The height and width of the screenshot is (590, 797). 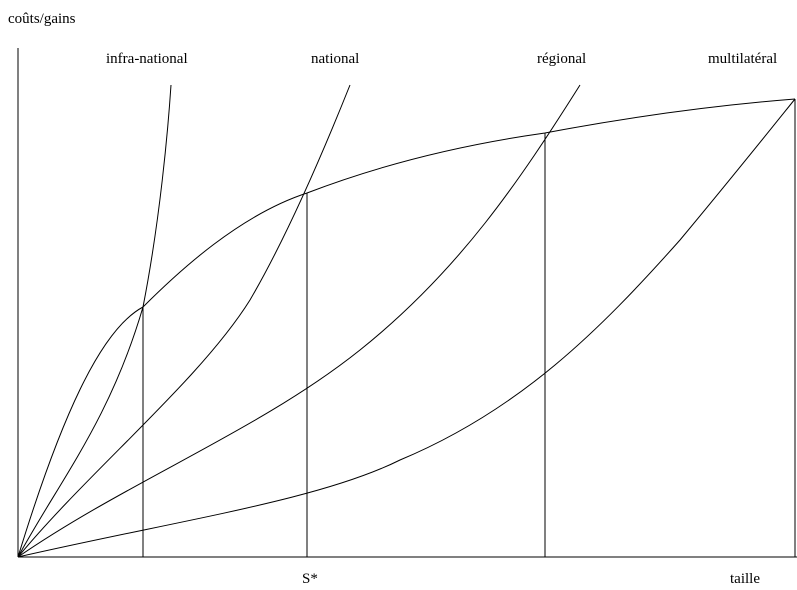 I want to click on curve-label-multilateral: multilatéral, so click(x=743, y=59).